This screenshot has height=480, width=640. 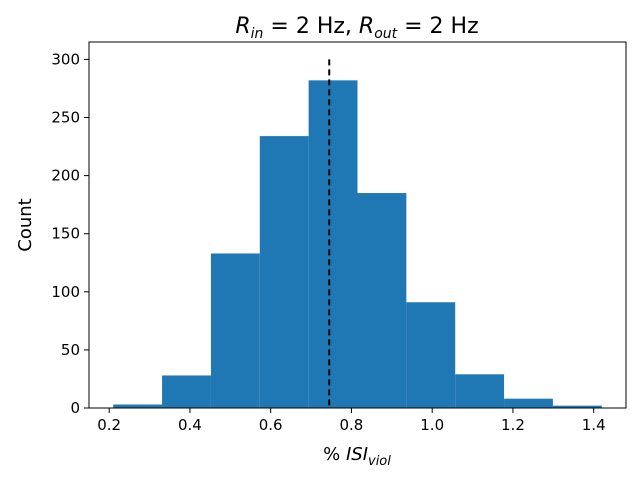 I want to click on x-tick-label: 1.2, so click(x=513, y=425).